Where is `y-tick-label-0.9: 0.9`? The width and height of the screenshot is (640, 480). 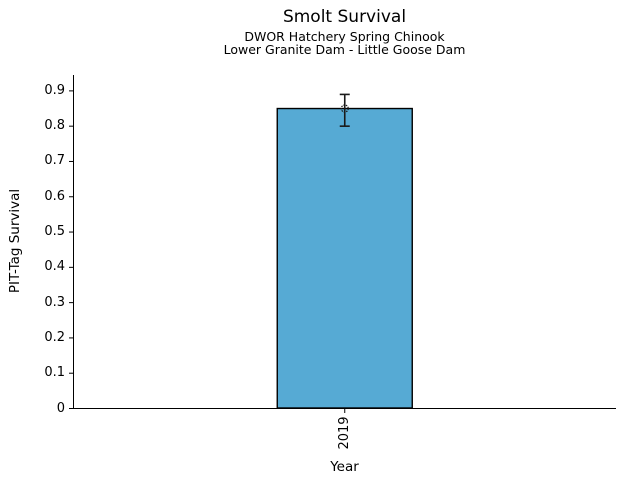
y-tick-label-0.9: 0.9 is located at coordinates (54, 90).